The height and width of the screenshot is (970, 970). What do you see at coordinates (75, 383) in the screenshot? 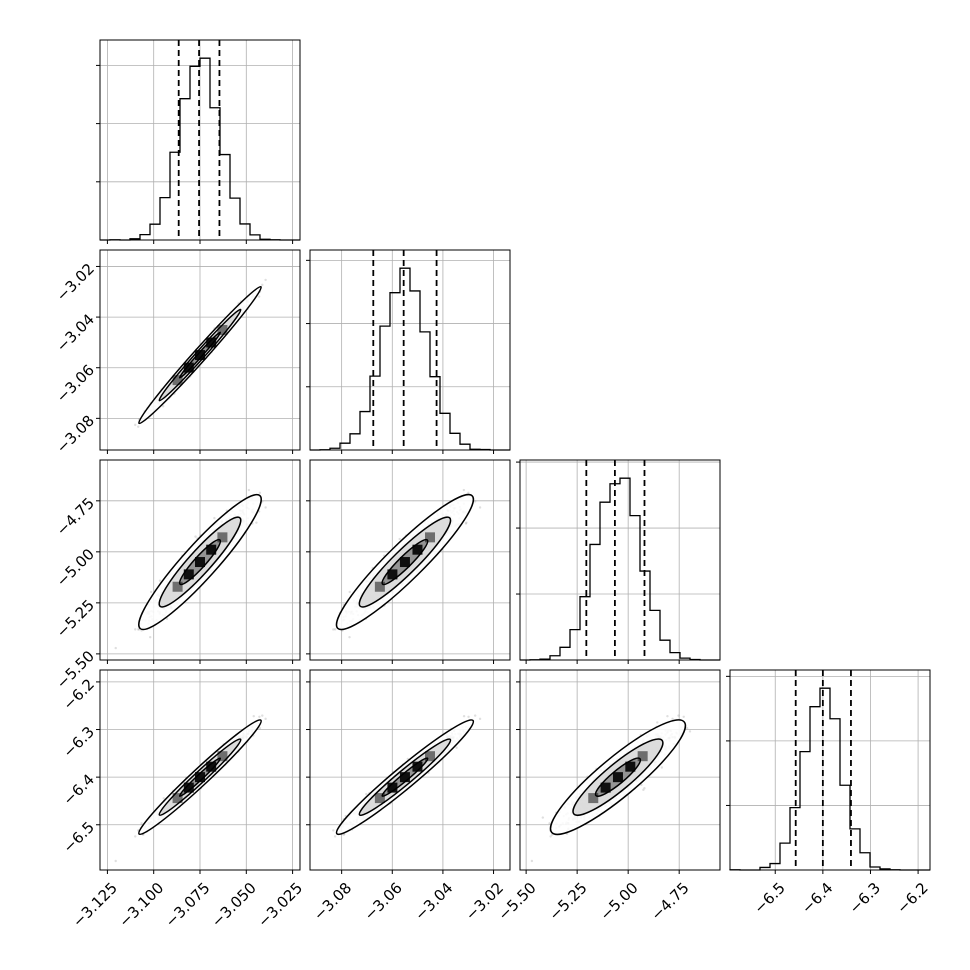
I see `y-tick-label: −3.06` at bounding box center [75, 383].